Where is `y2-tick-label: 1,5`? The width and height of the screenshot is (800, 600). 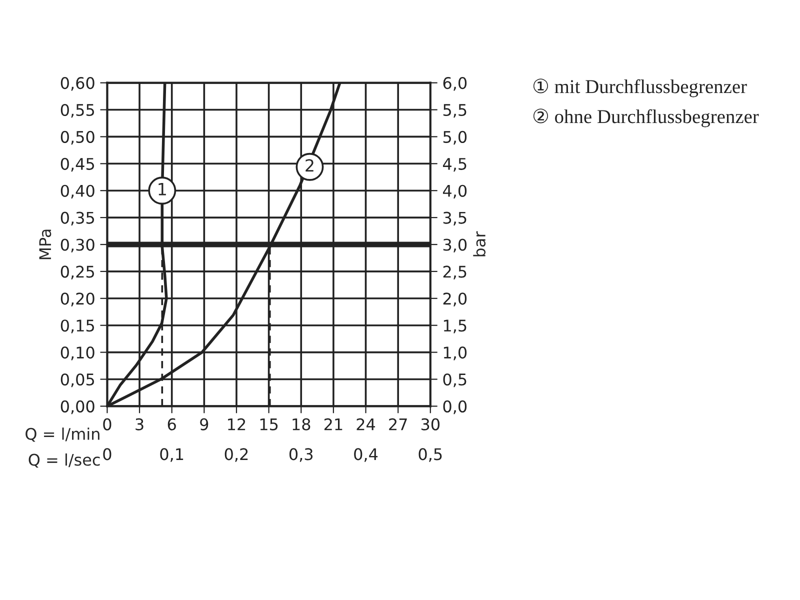
y2-tick-label: 1,5 is located at coordinates (455, 327).